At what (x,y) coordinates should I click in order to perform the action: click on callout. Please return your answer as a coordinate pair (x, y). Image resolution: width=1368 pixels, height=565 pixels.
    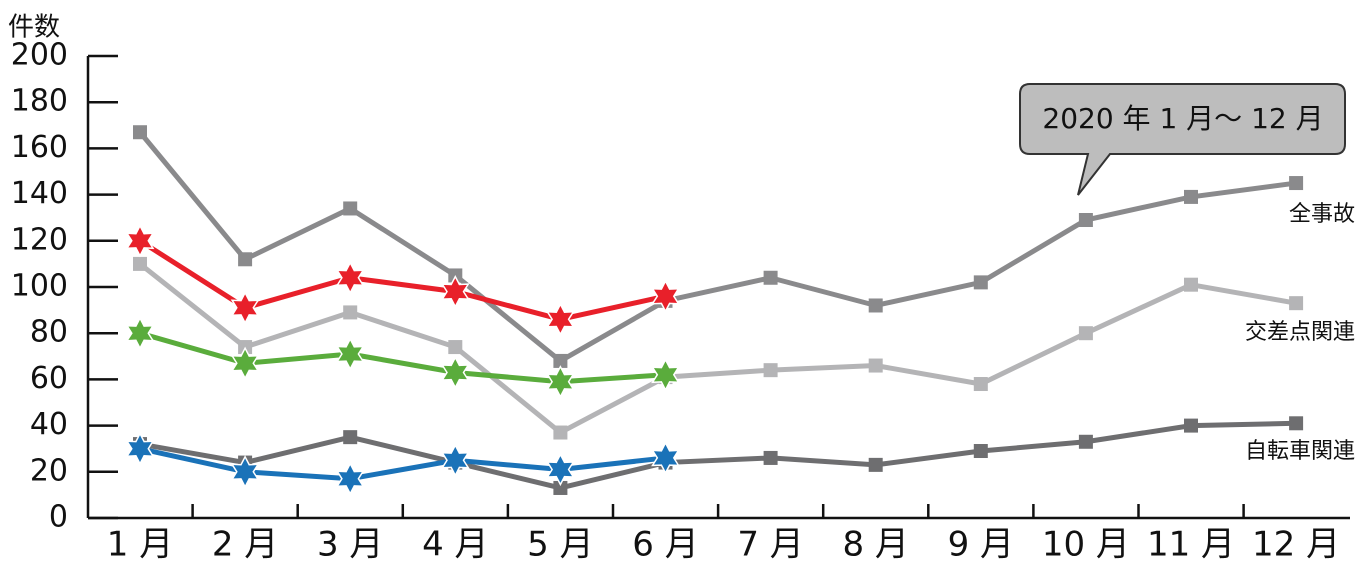
    Looking at the image, I should click on (1182, 139).